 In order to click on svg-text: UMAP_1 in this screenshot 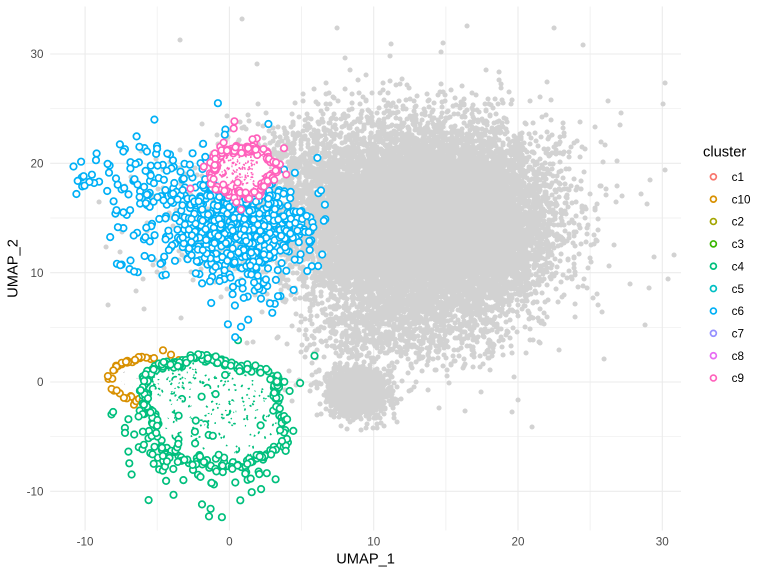, I will do `click(365, 560)`.